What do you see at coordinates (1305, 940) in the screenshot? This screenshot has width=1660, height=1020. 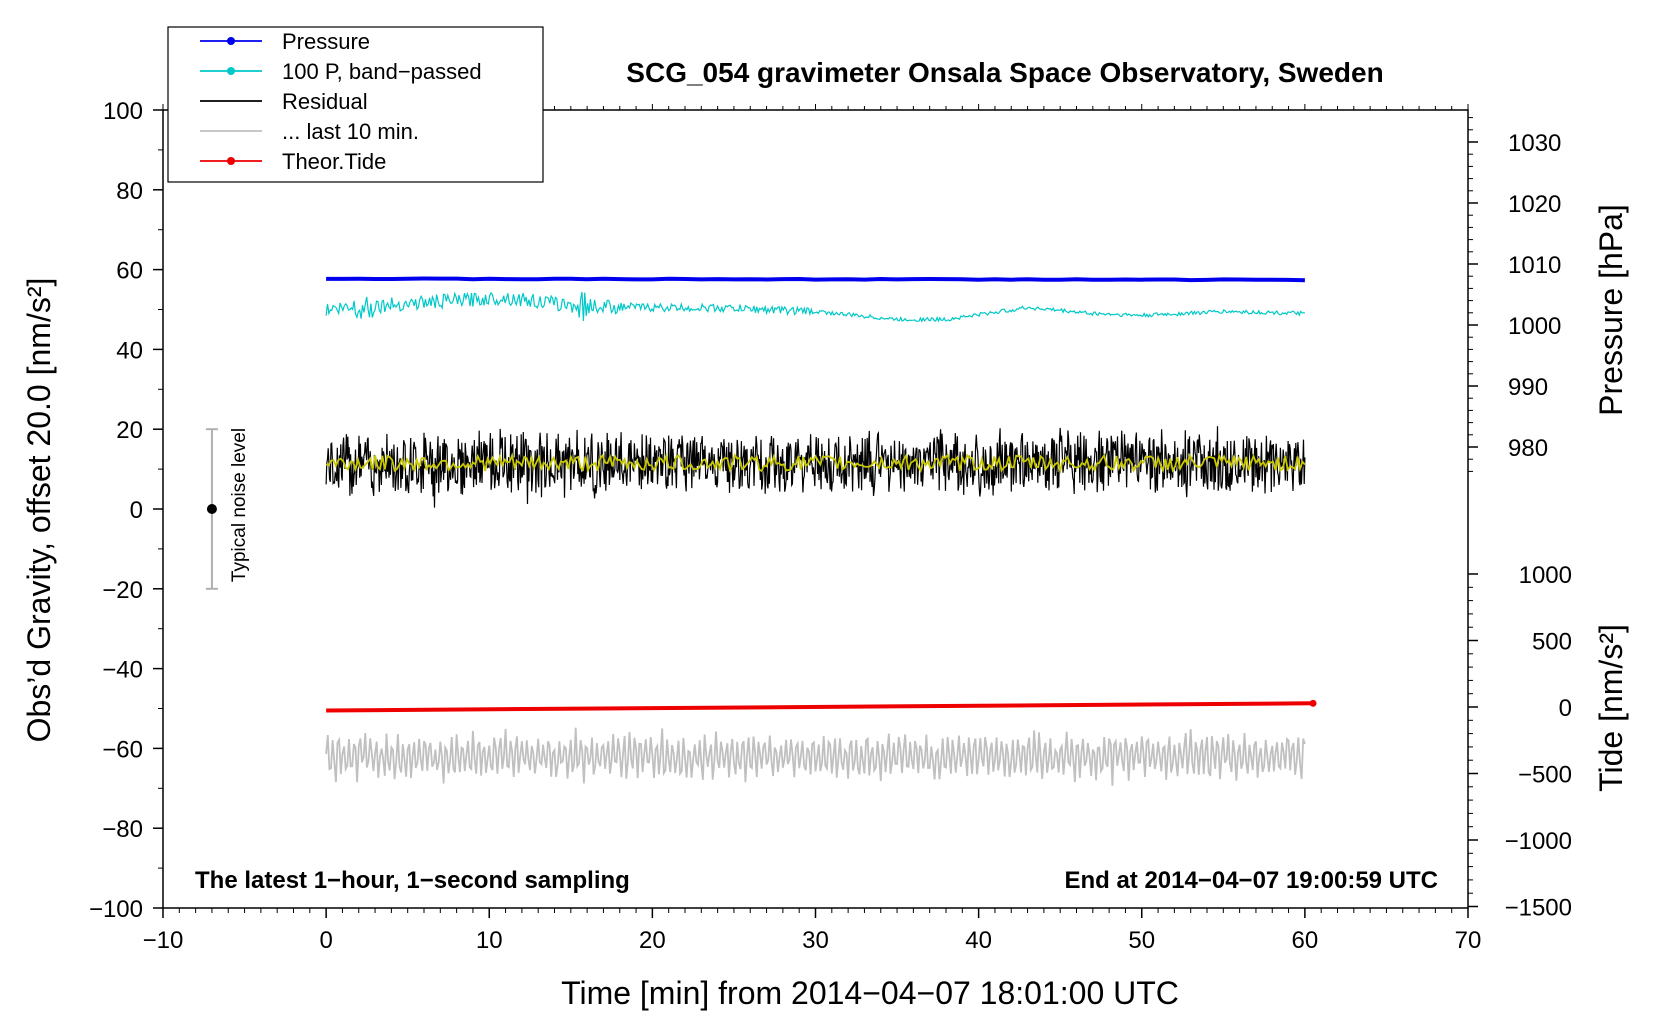 I see `x-tick-label: 60` at bounding box center [1305, 940].